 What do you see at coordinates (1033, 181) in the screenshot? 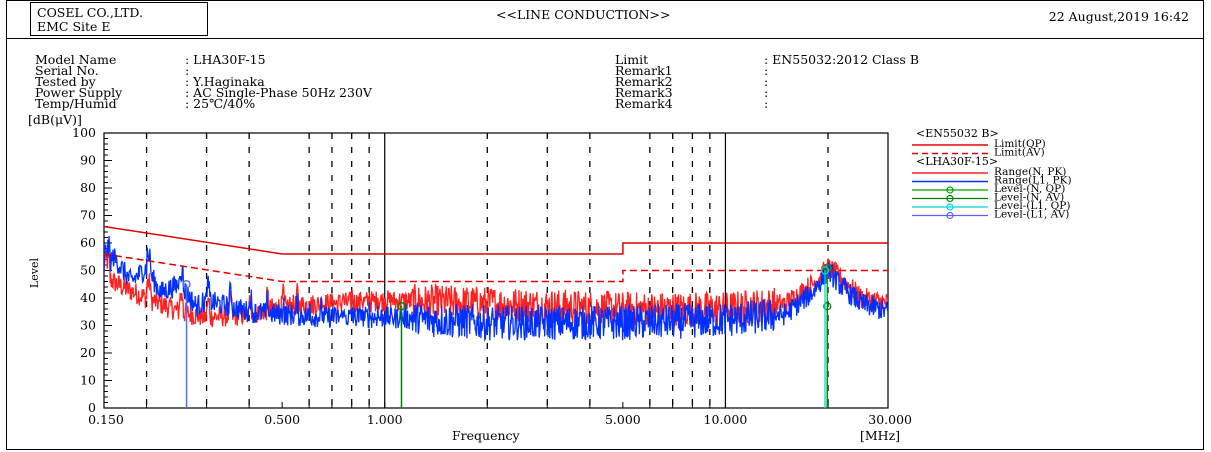
I see `legend-label: Range(L1, PK)` at bounding box center [1033, 181].